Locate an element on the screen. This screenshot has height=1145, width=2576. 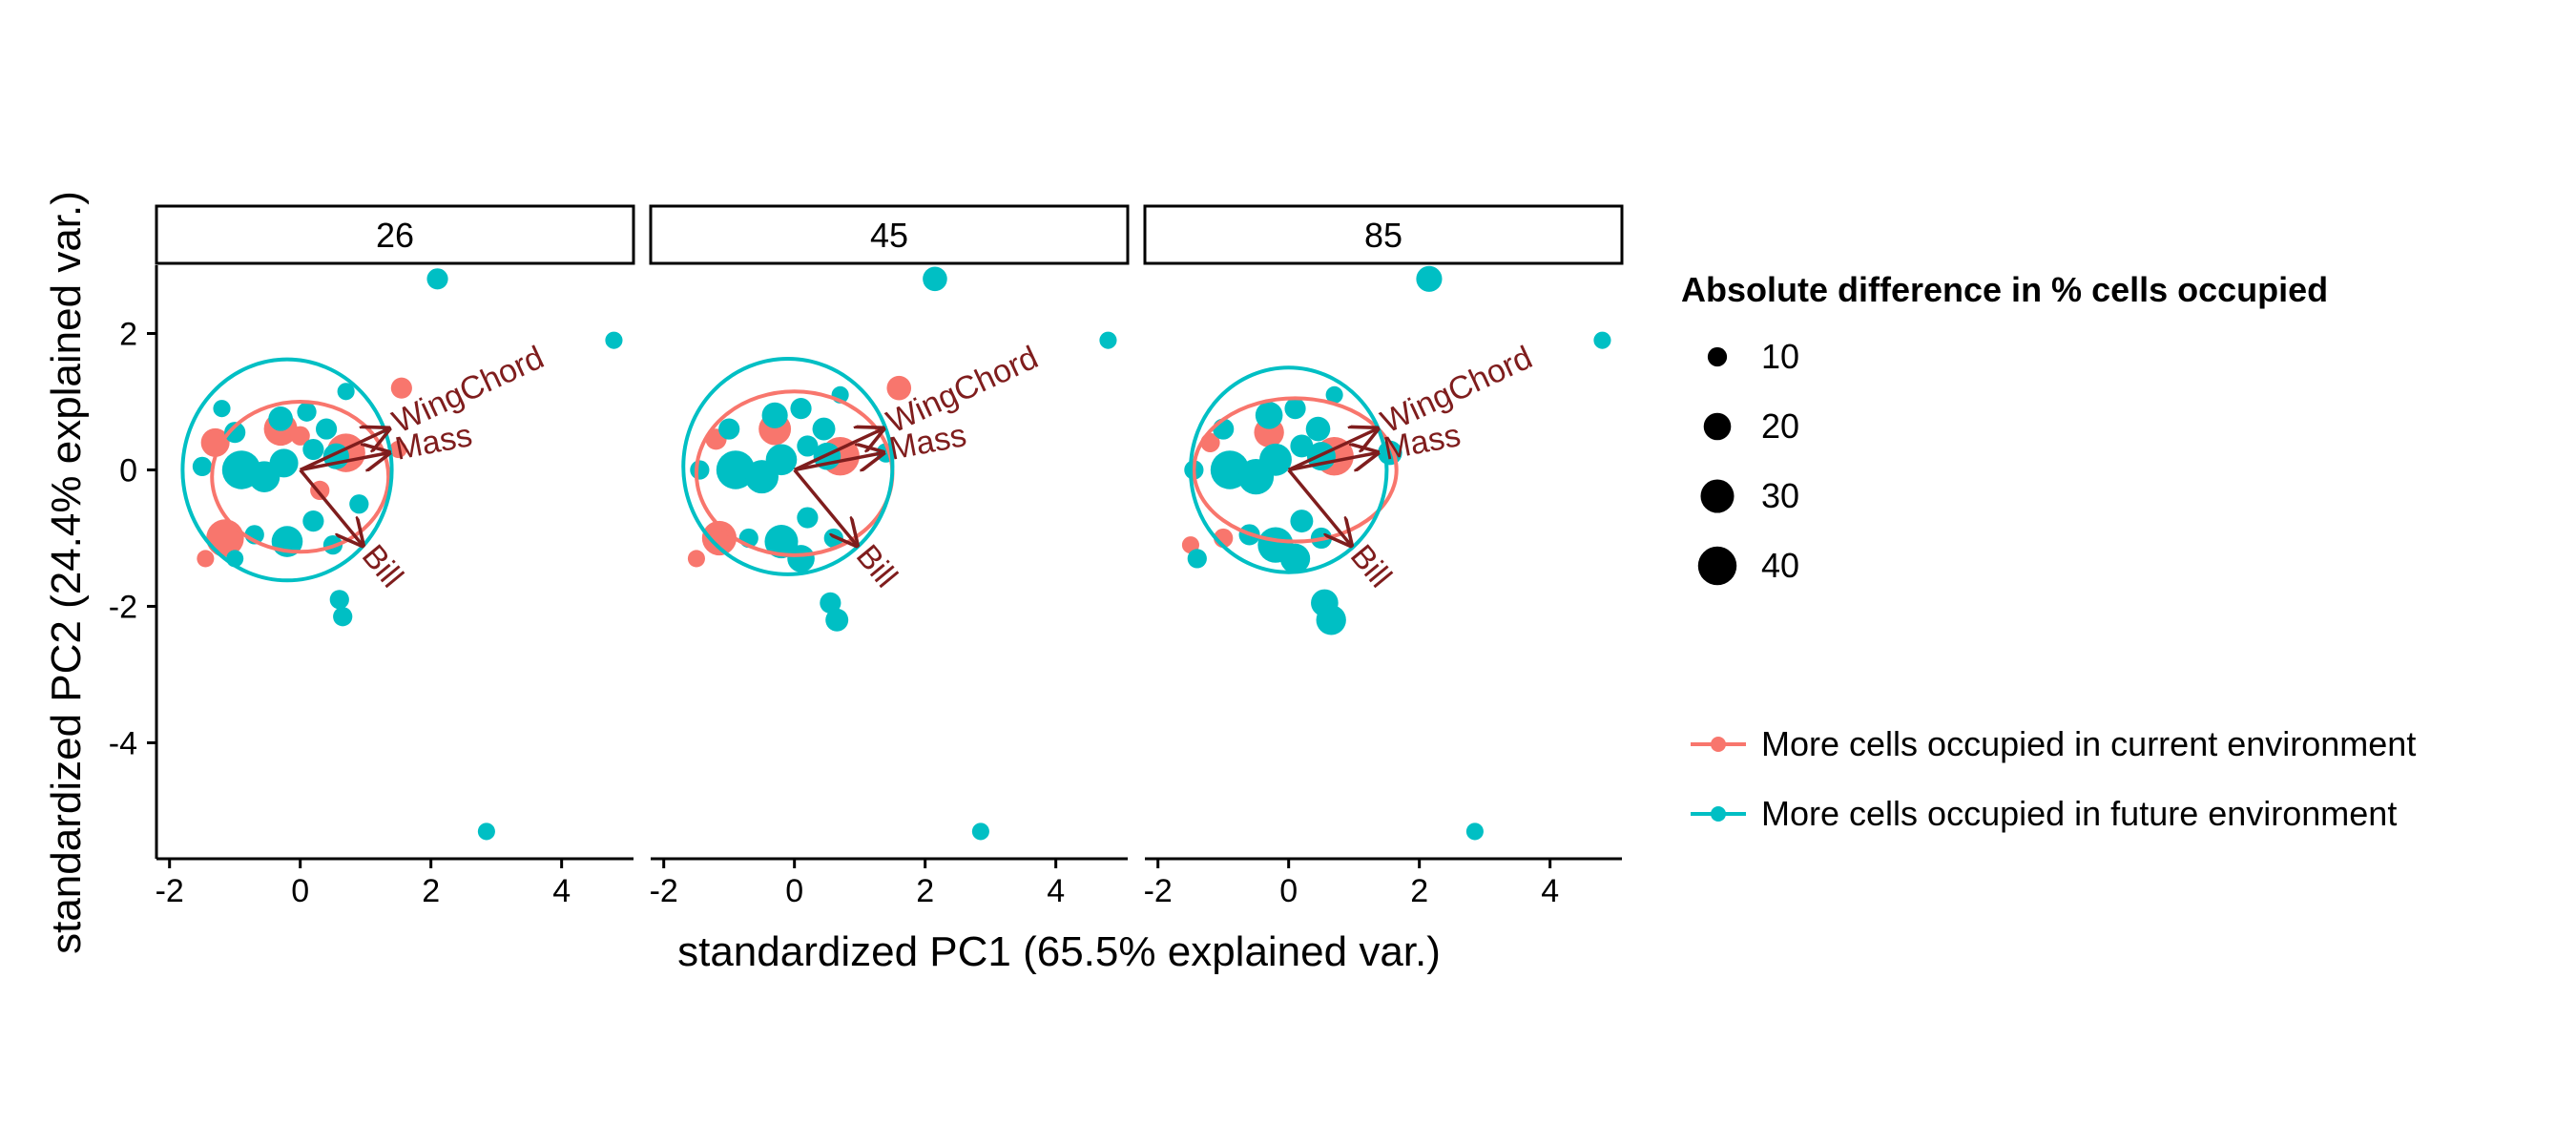
x-tick-label: -2 is located at coordinates (664, 891).